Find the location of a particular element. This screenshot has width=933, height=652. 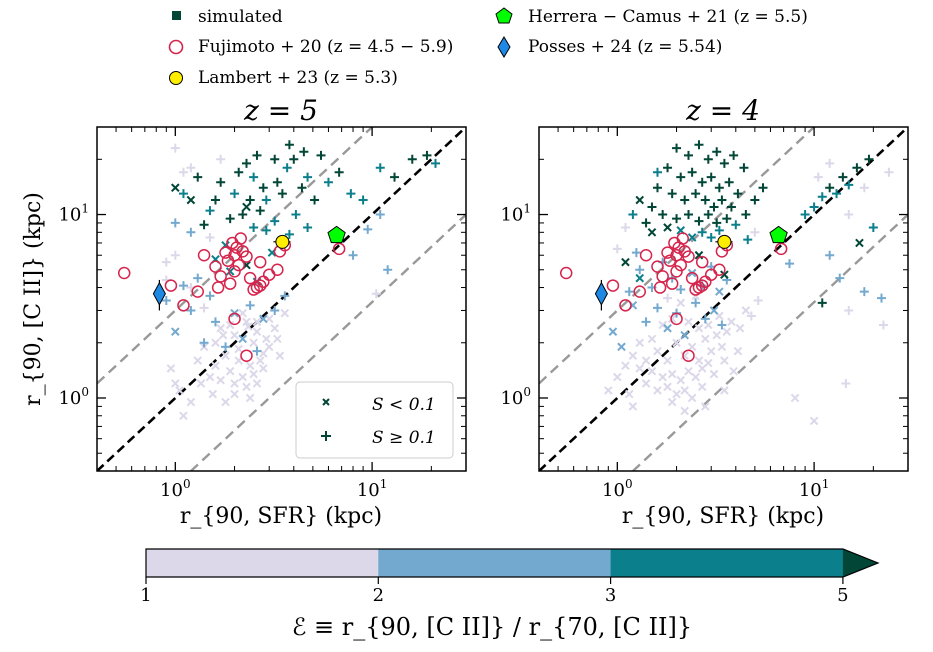

legend-fujimoto-marker is located at coordinates (176, 47).